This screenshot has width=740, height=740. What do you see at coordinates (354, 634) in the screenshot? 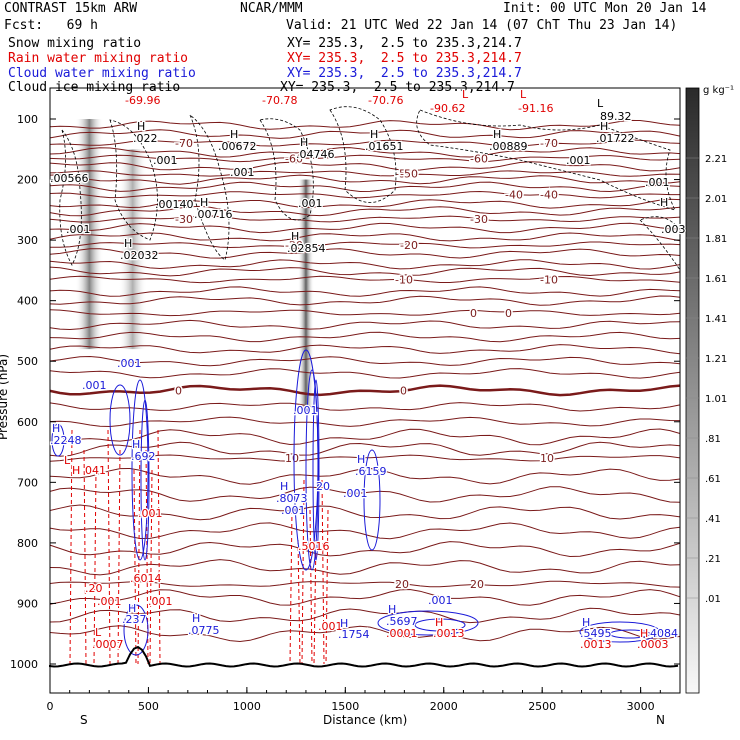
I see `contour-annotation: .1754` at bounding box center [354, 634].